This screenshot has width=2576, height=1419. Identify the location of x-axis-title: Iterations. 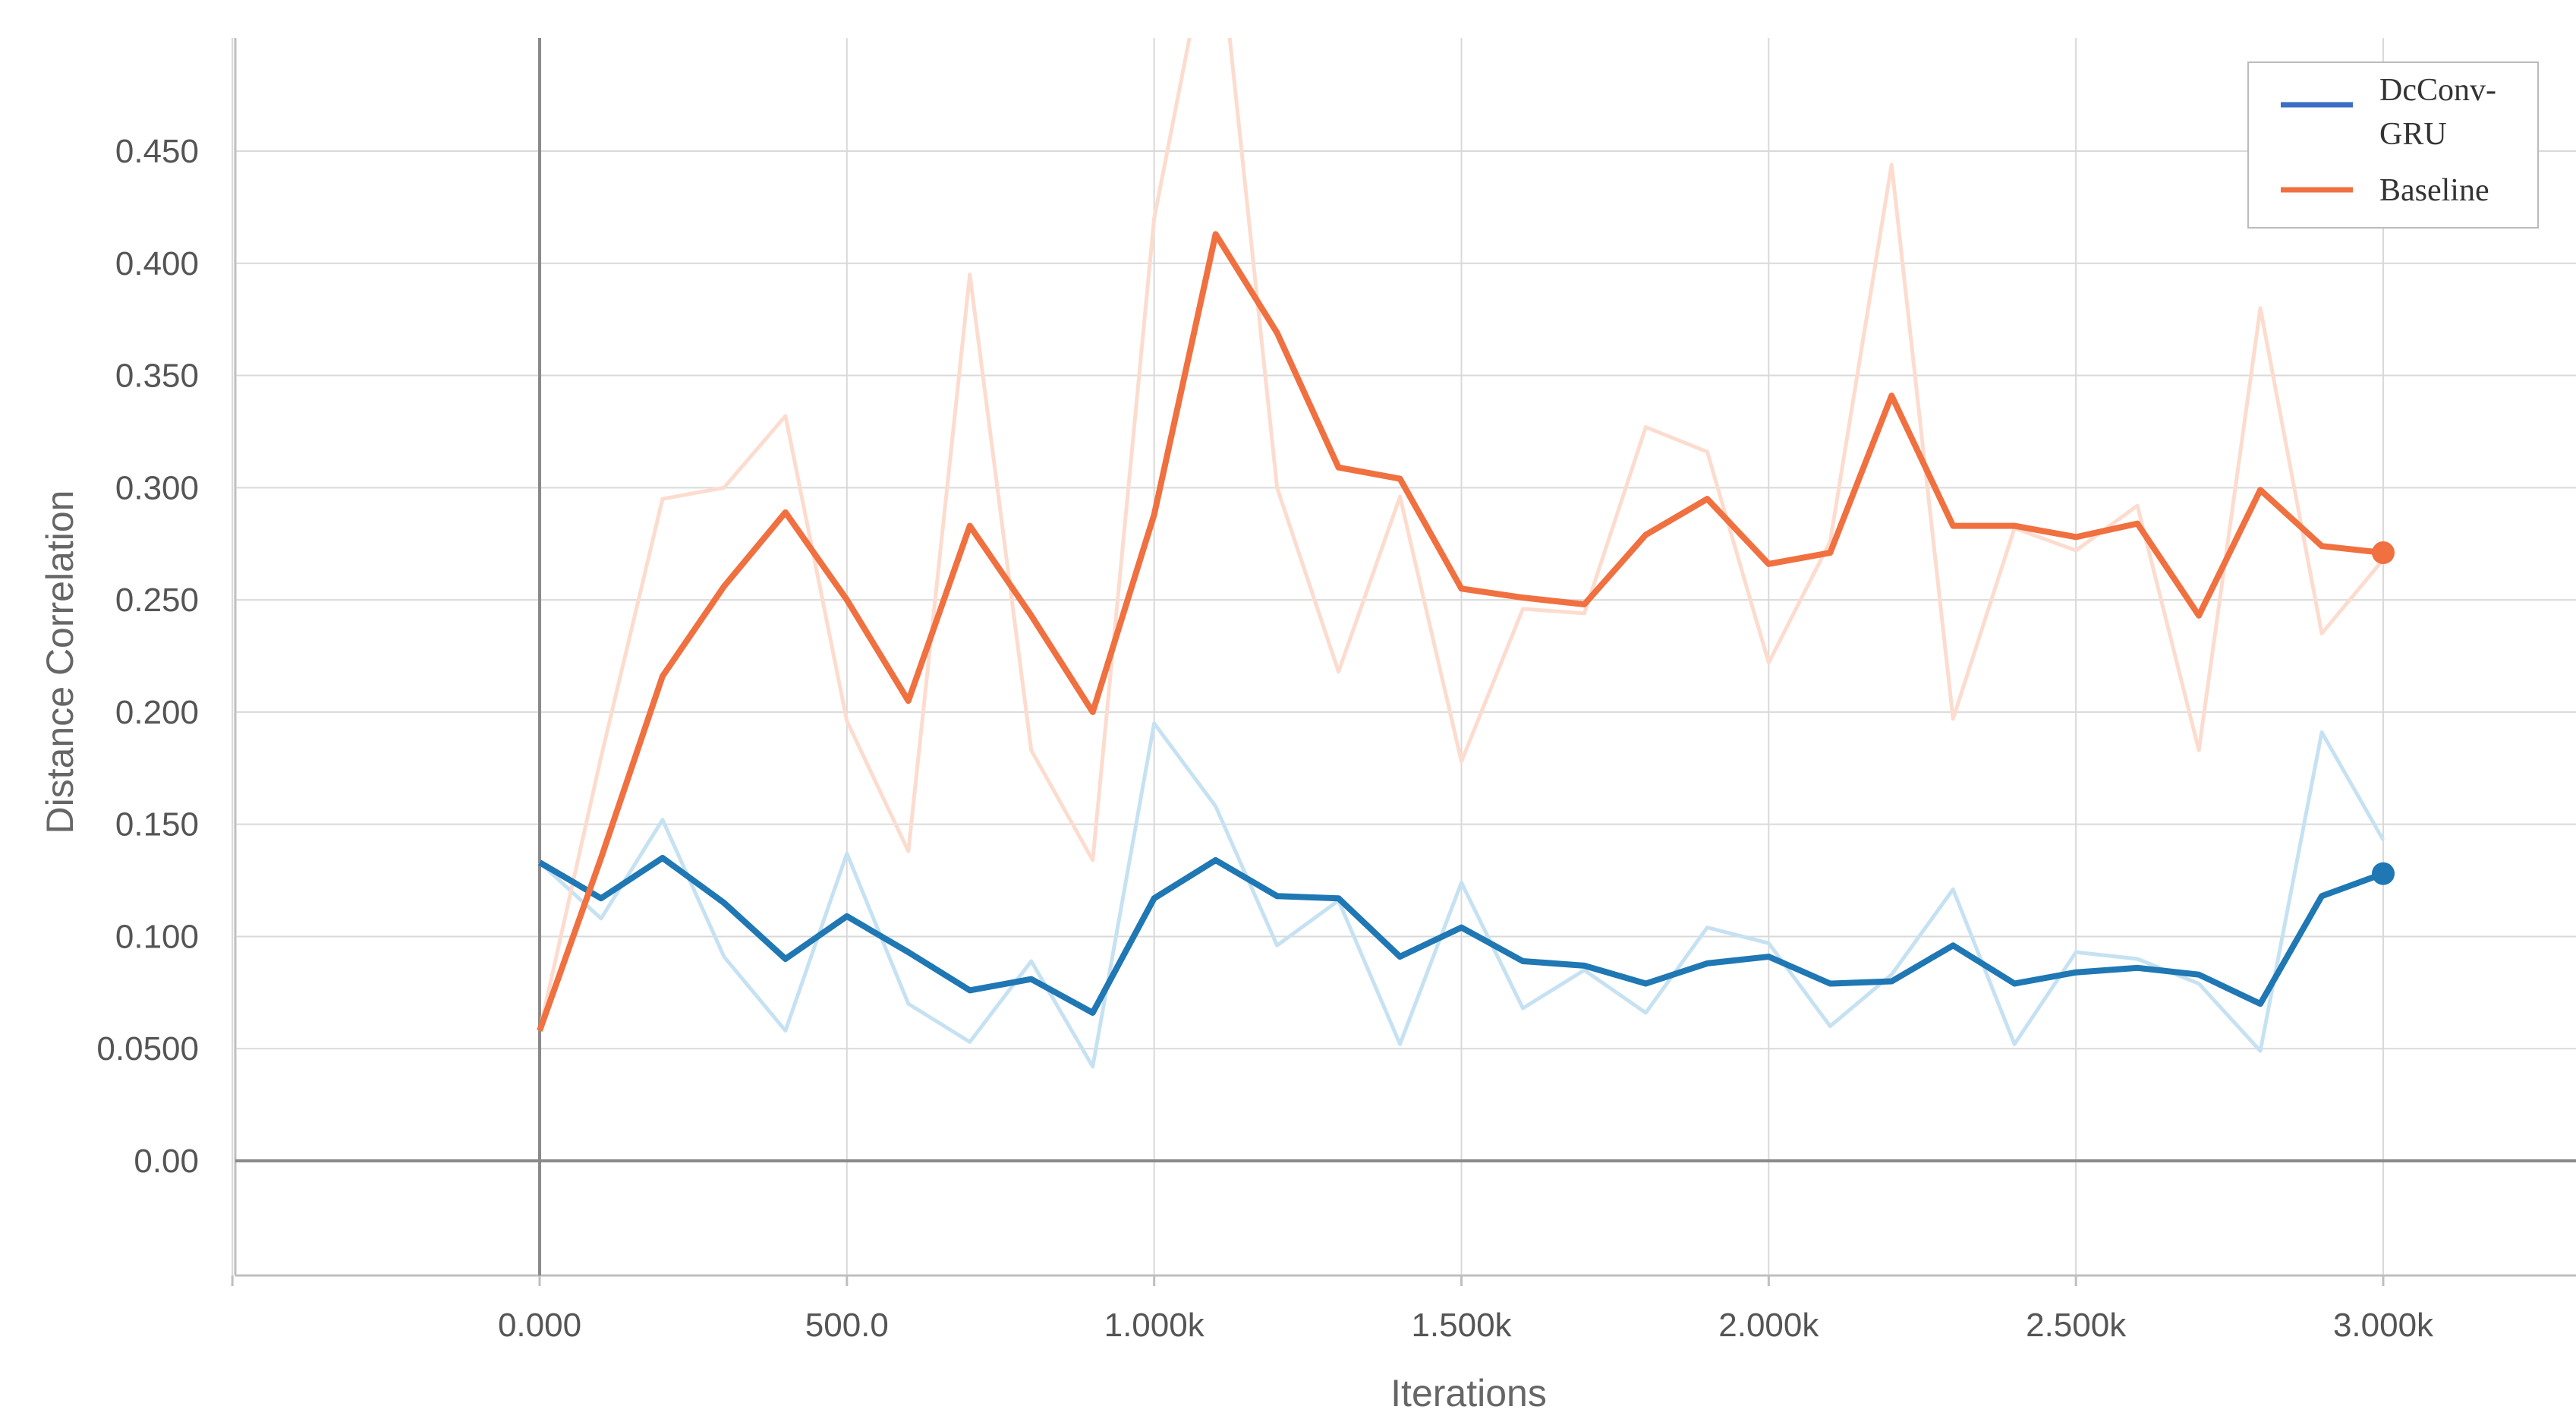
(1468, 1393).